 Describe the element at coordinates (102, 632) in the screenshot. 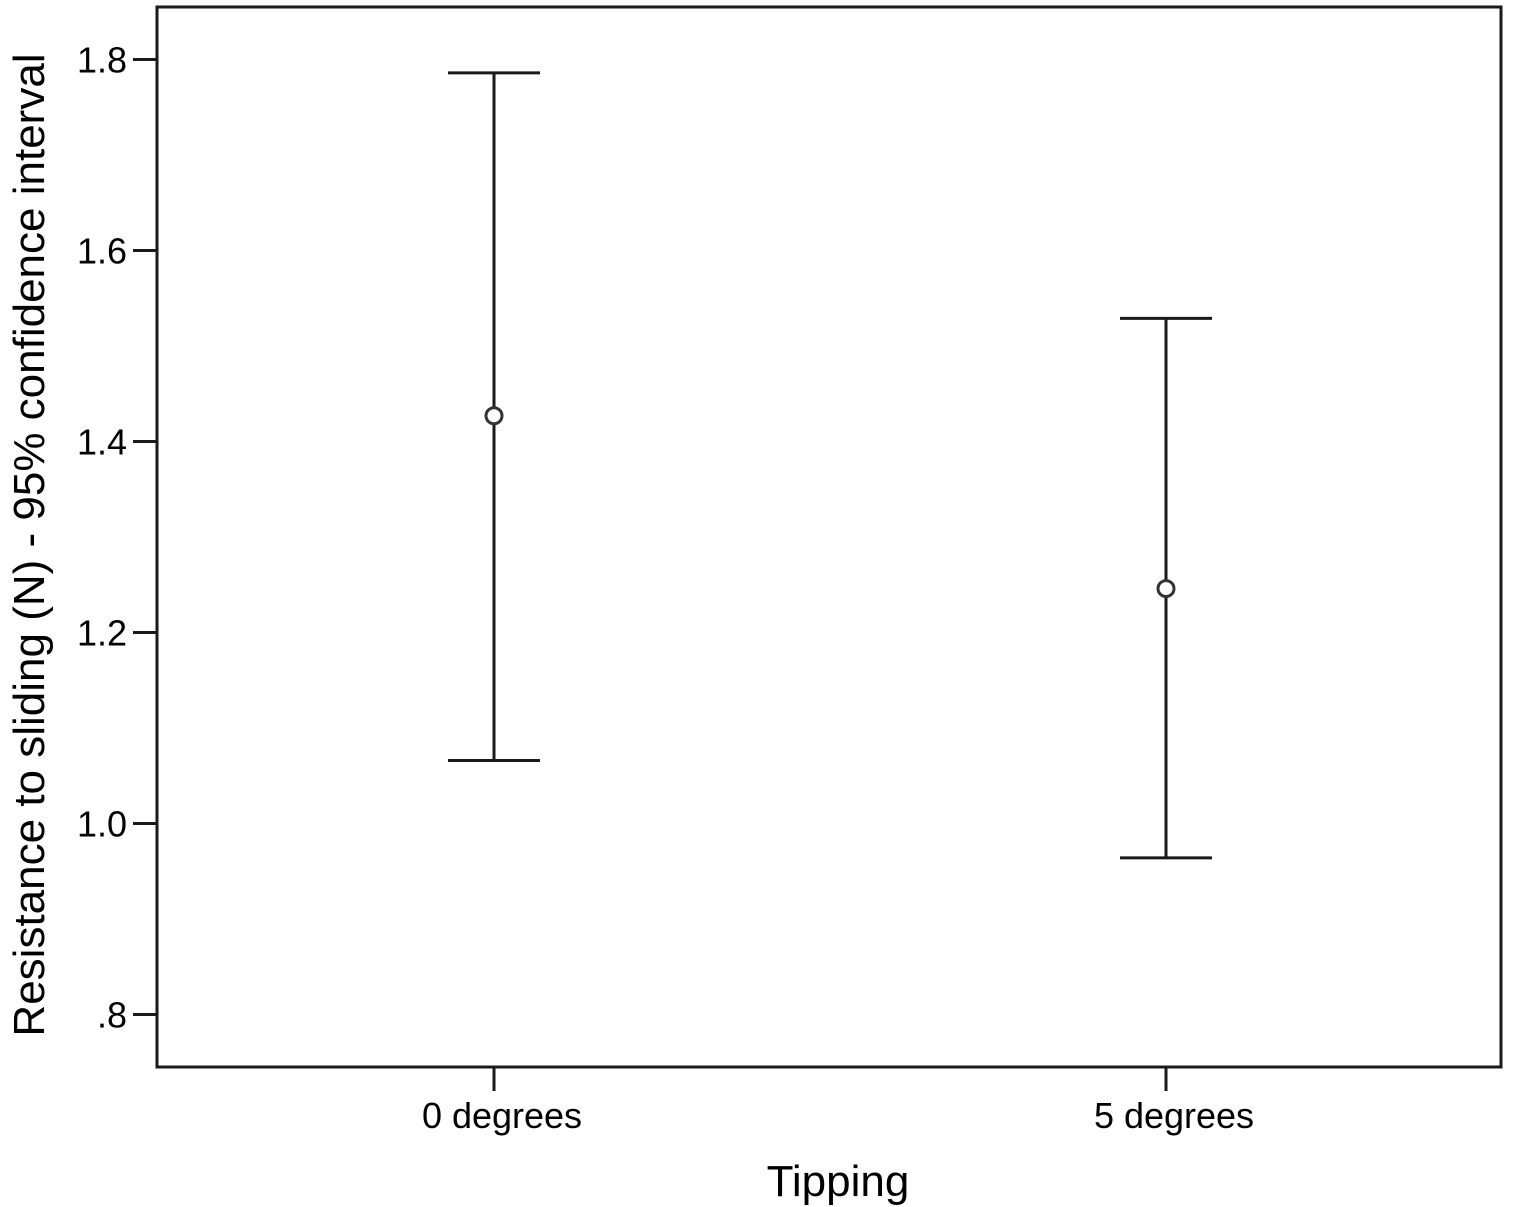

I see `y-tick-label: 1.2` at that location.